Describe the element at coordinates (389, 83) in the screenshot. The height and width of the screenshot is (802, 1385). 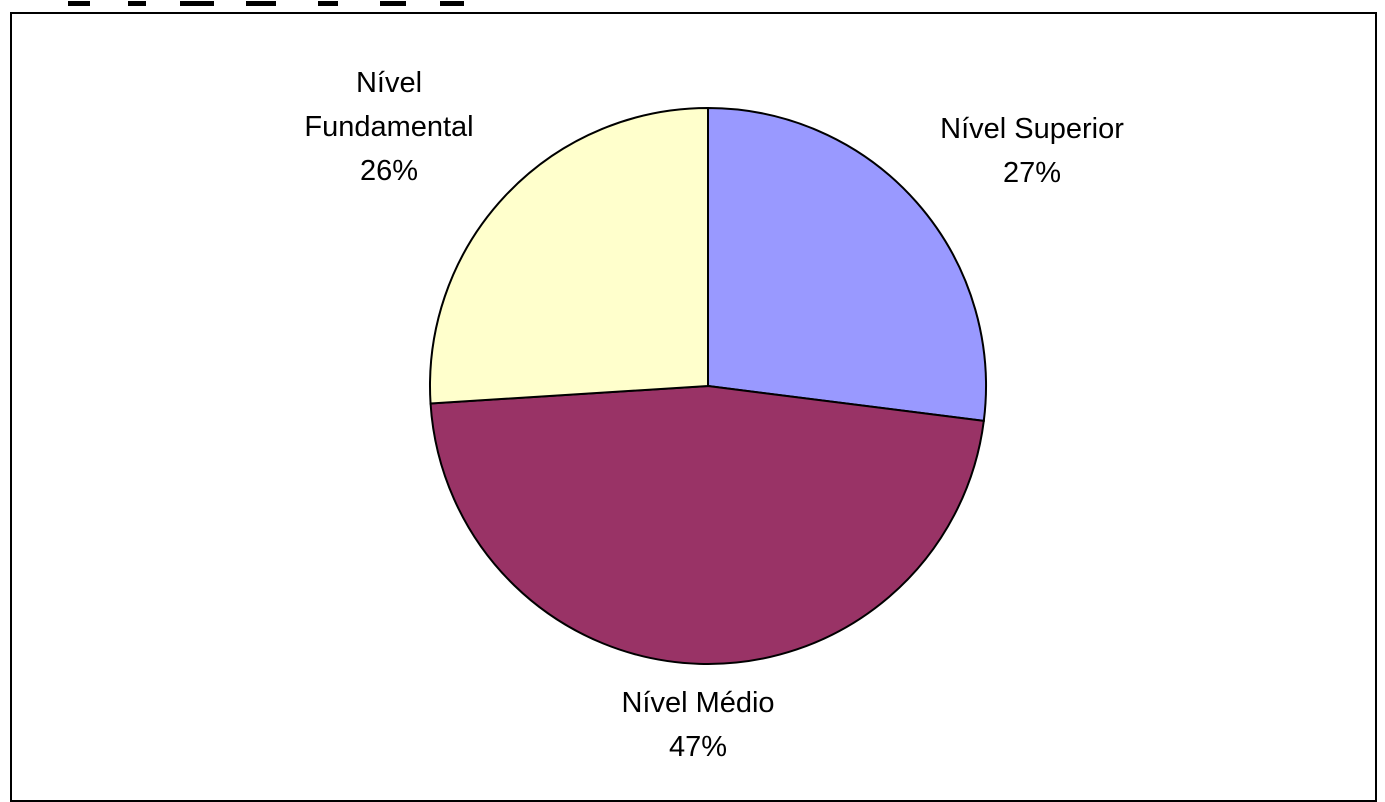
I see `slice-name-2: Nível` at that location.